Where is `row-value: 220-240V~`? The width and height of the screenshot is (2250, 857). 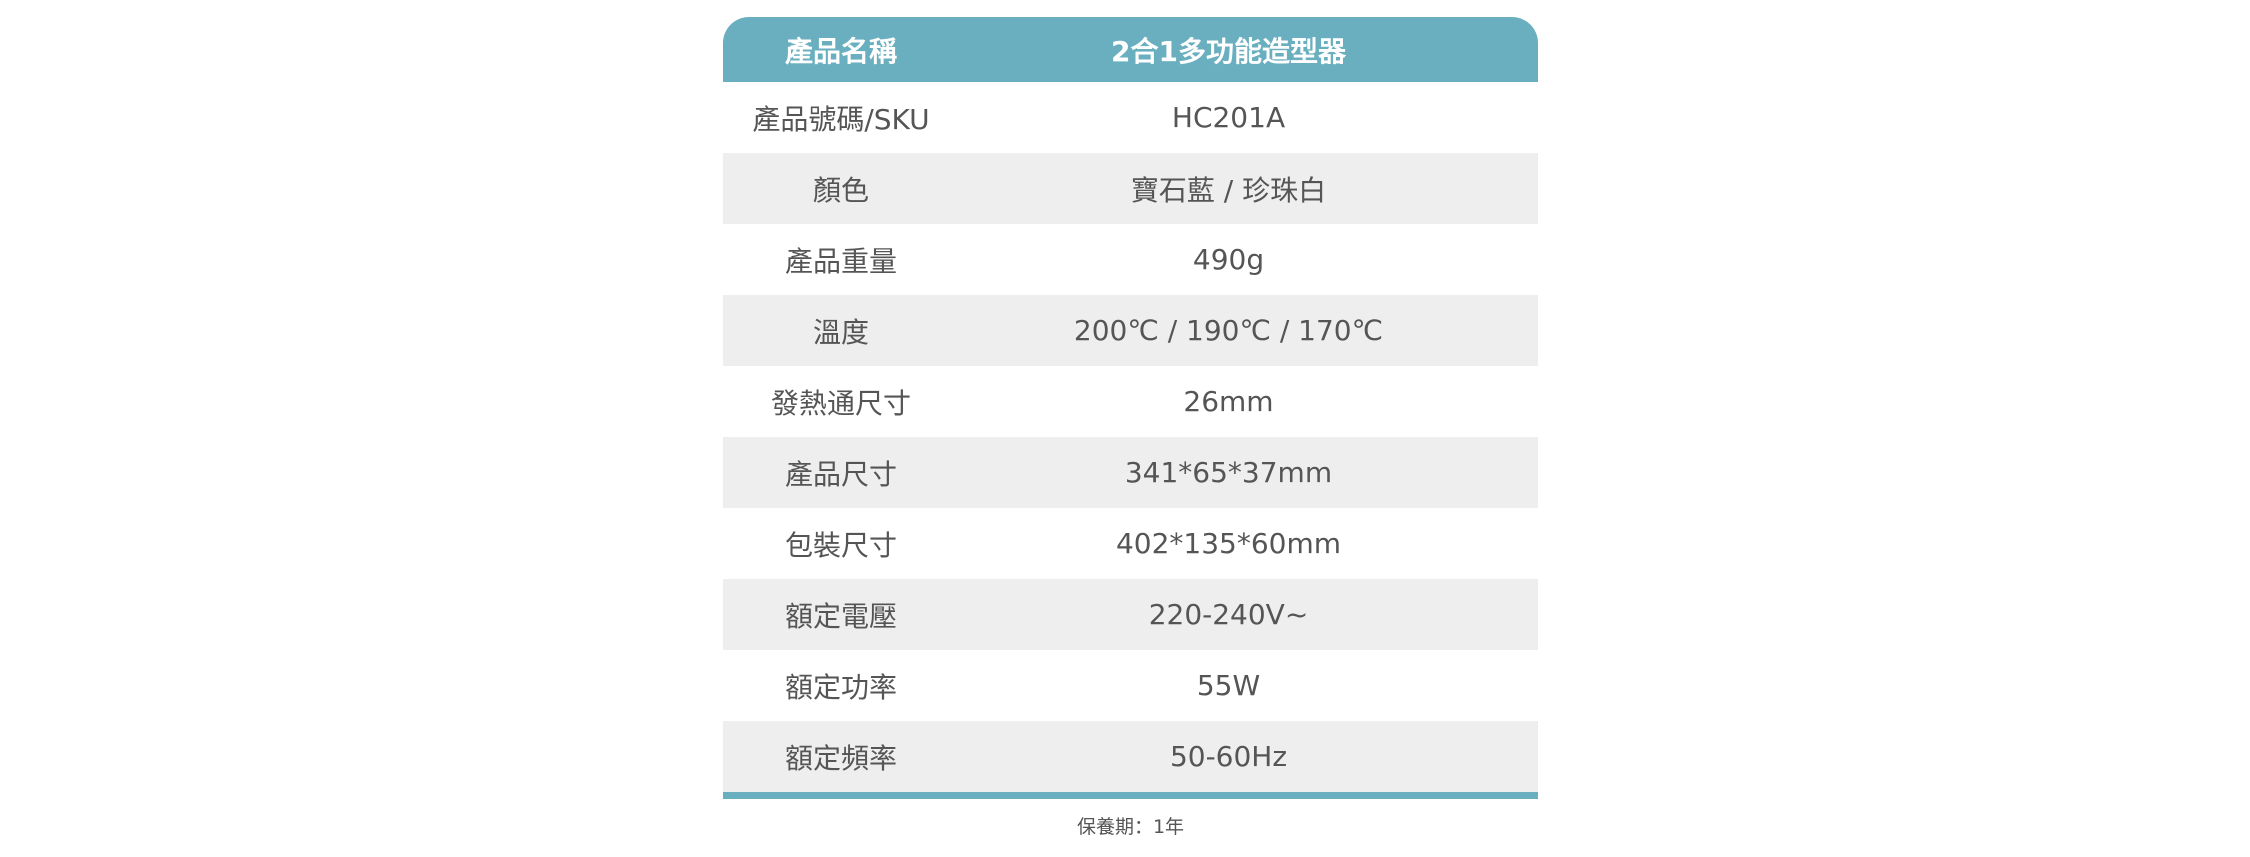 row-value: 220-240V~ is located at coordinates (1228, 614).